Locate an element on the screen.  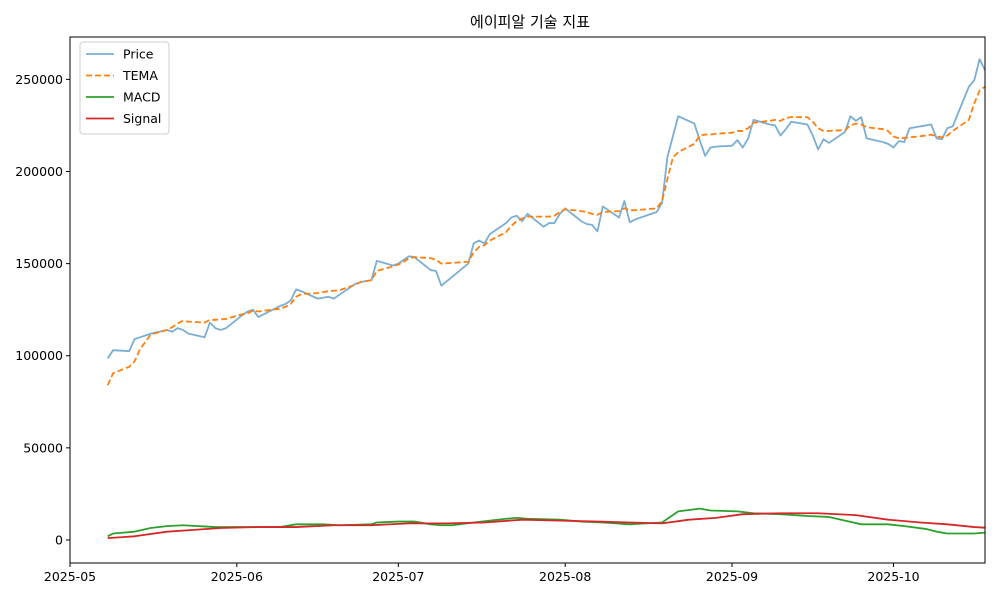
series-line-macd is located at coordinates (546, 522).